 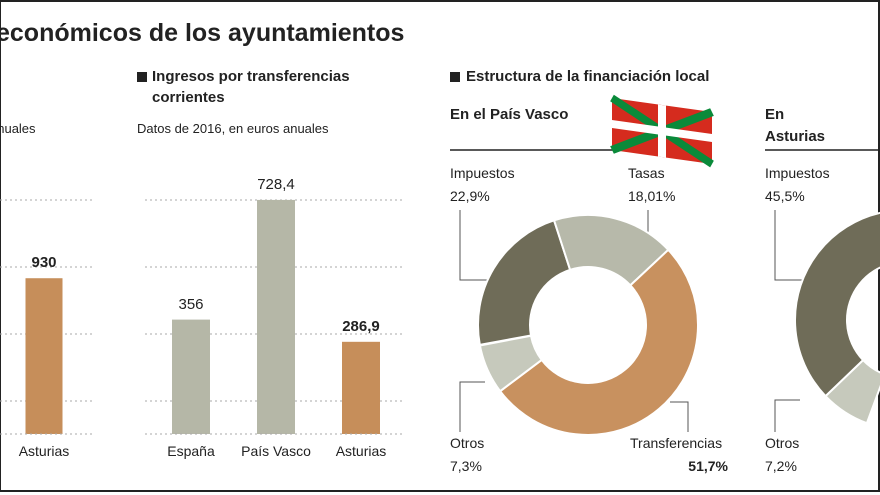 I want to click on segment-value: 7,2%, so click(x=781, y=466).